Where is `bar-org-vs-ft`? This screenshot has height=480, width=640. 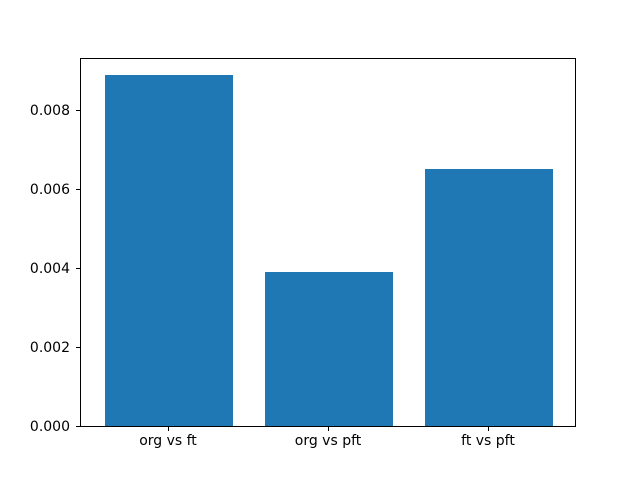 bar-org-vs-ft is located at coordinates (169, 250).